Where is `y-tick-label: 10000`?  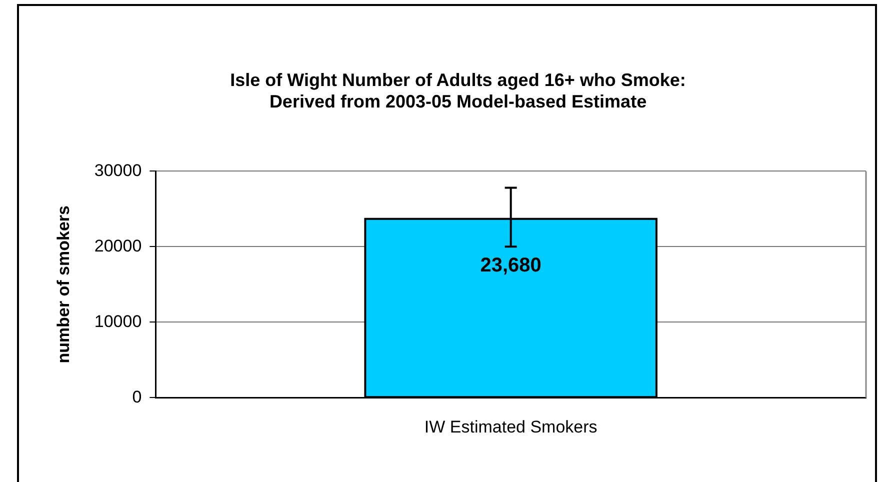
y-tick-label: 10000 is located at coordinates (118, 321).